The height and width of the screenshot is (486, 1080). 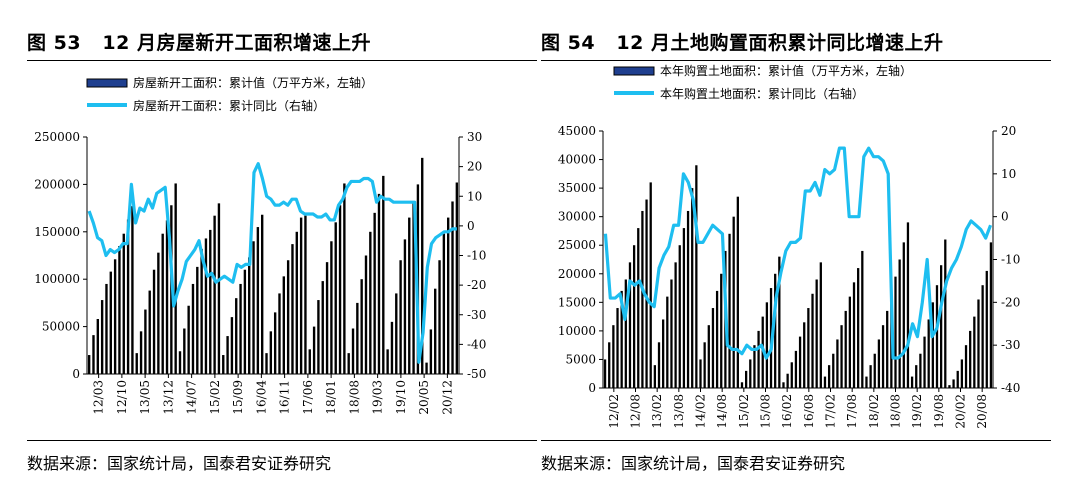 What do you see at coordinates (787, 411) in the screenshot?
I see `x-tick-label: 16/02` at bounding box center [787, 411].